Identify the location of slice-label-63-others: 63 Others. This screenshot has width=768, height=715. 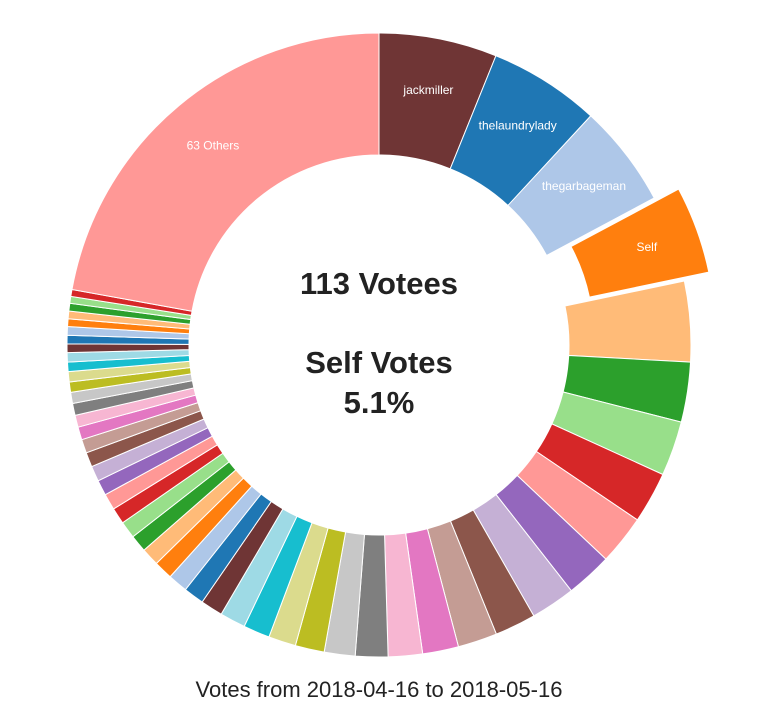
(213, 145).